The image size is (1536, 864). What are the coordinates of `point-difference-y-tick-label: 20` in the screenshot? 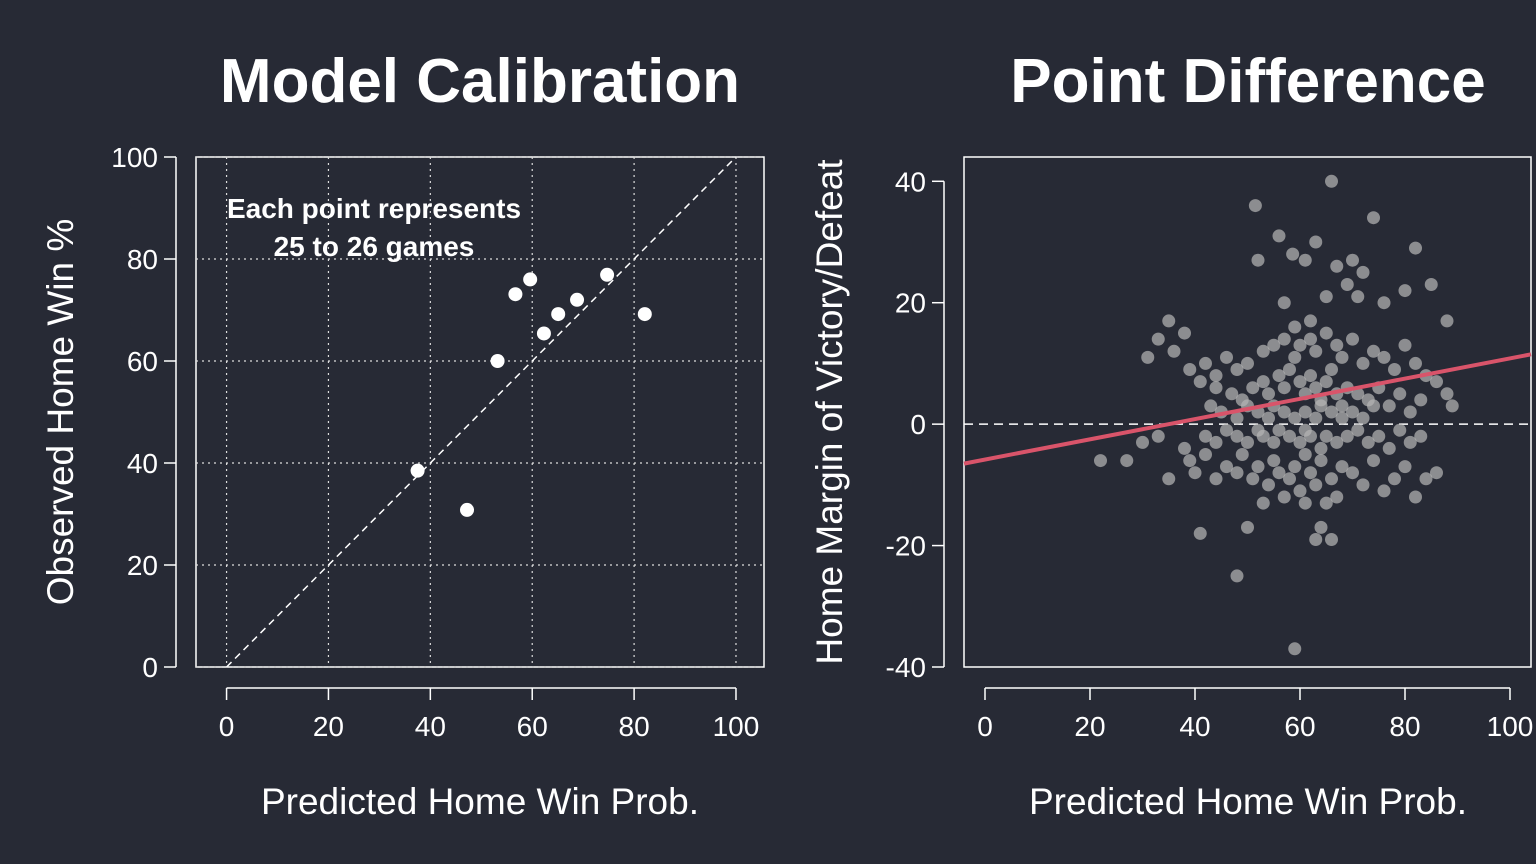 It's located at (910, 303).